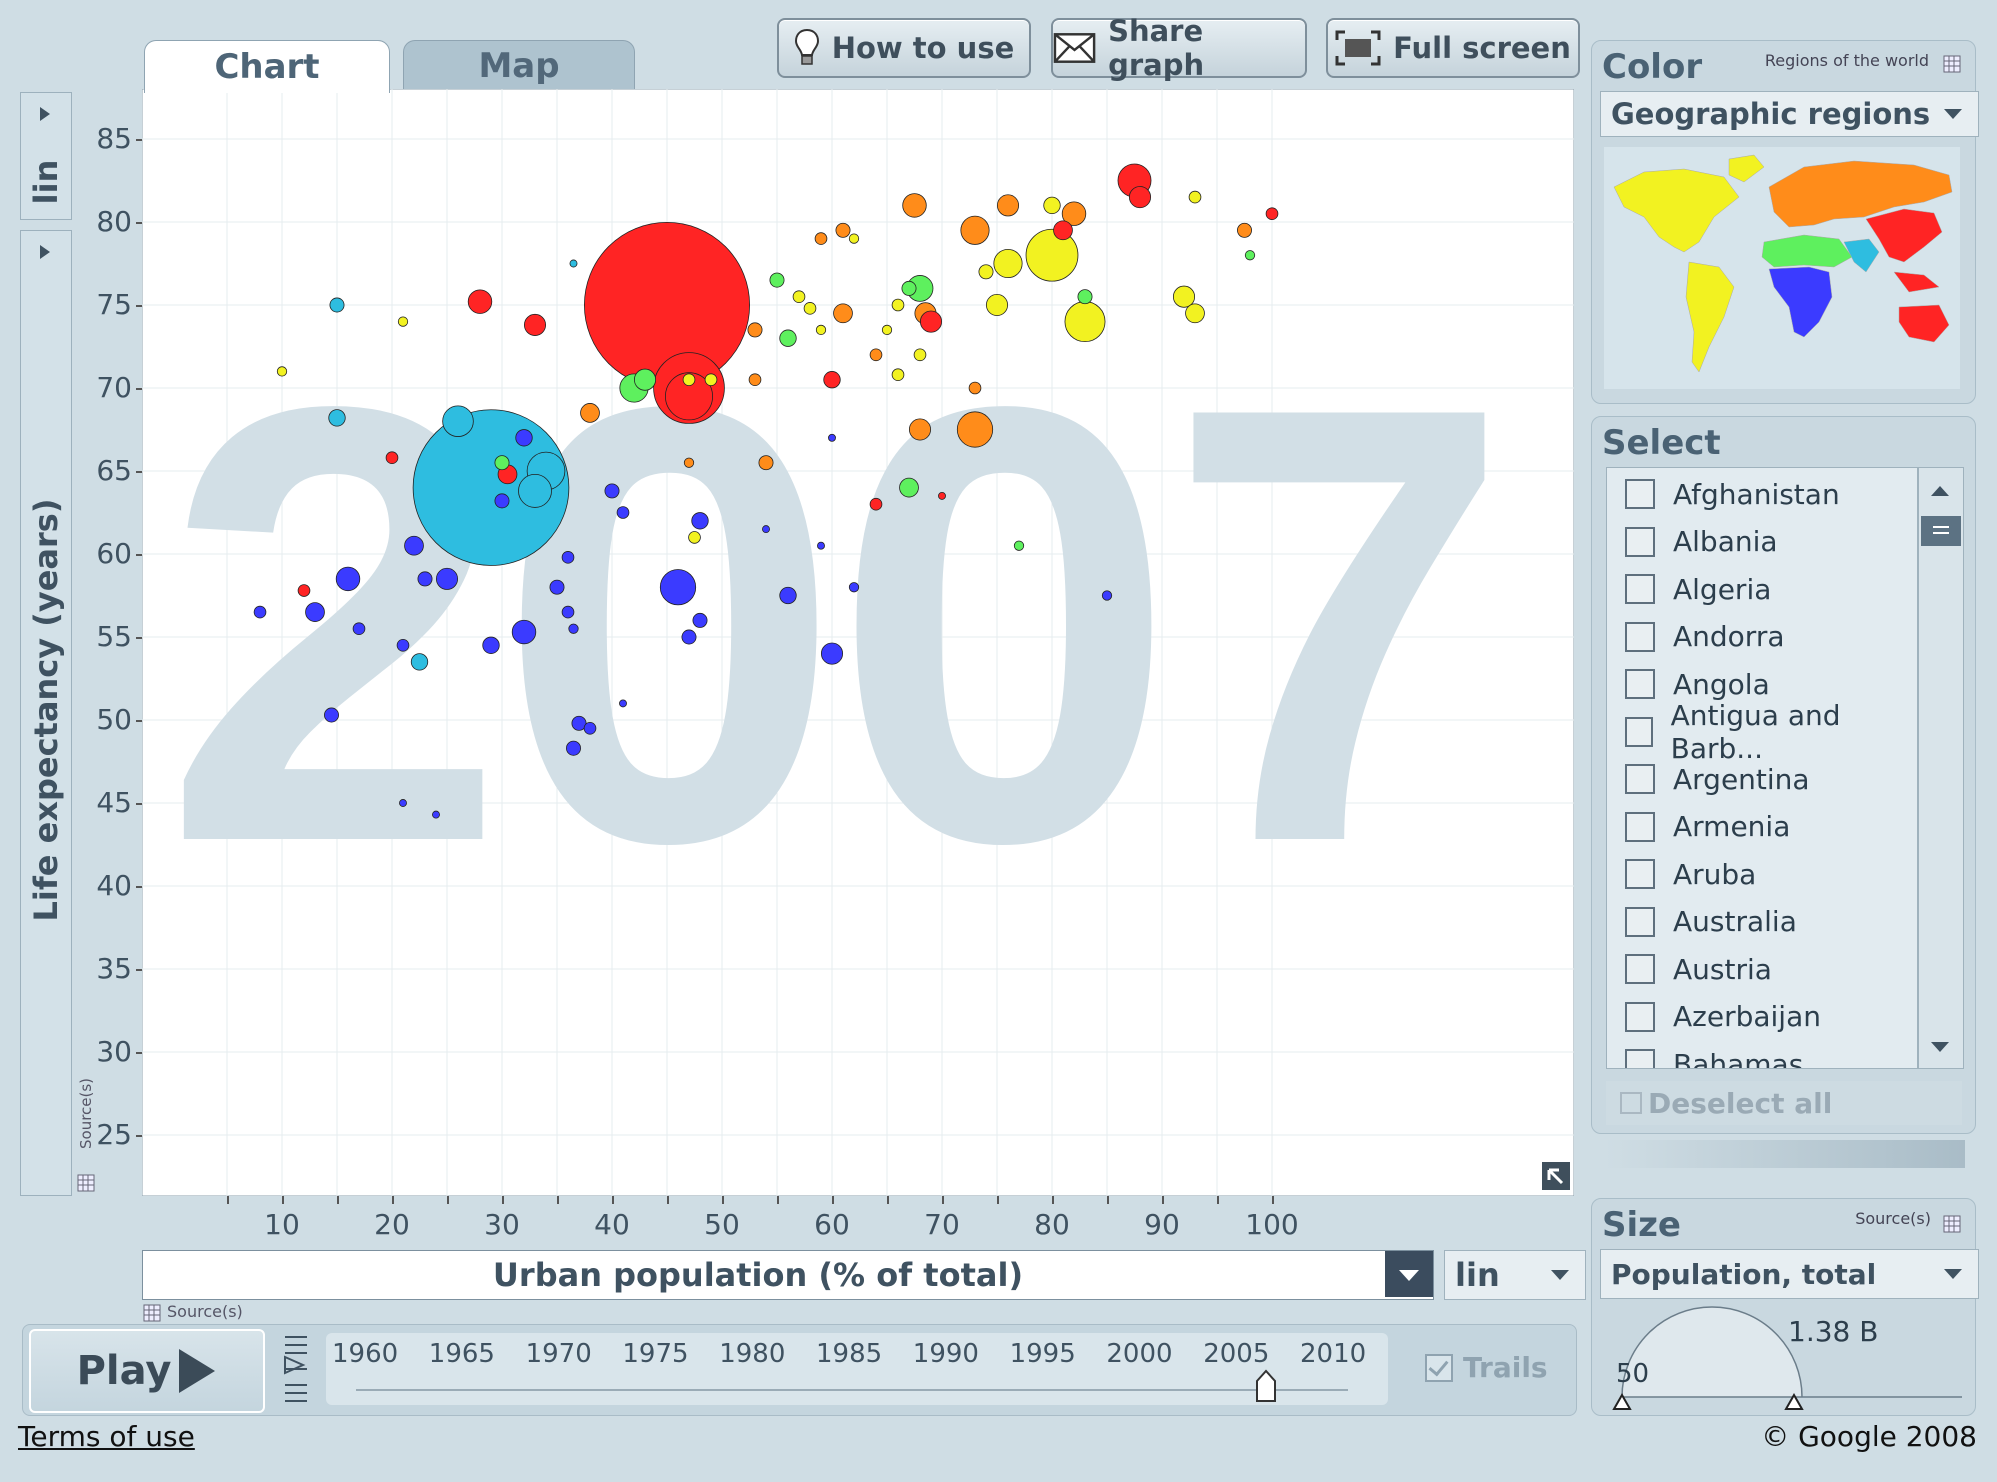 This screenshot has height=1482, width=1997. What do you see at coordinates (106, 1436) in the screenshot?
I see `terms-of-use-link: Terms of use` at bounding box center [106, 1436].